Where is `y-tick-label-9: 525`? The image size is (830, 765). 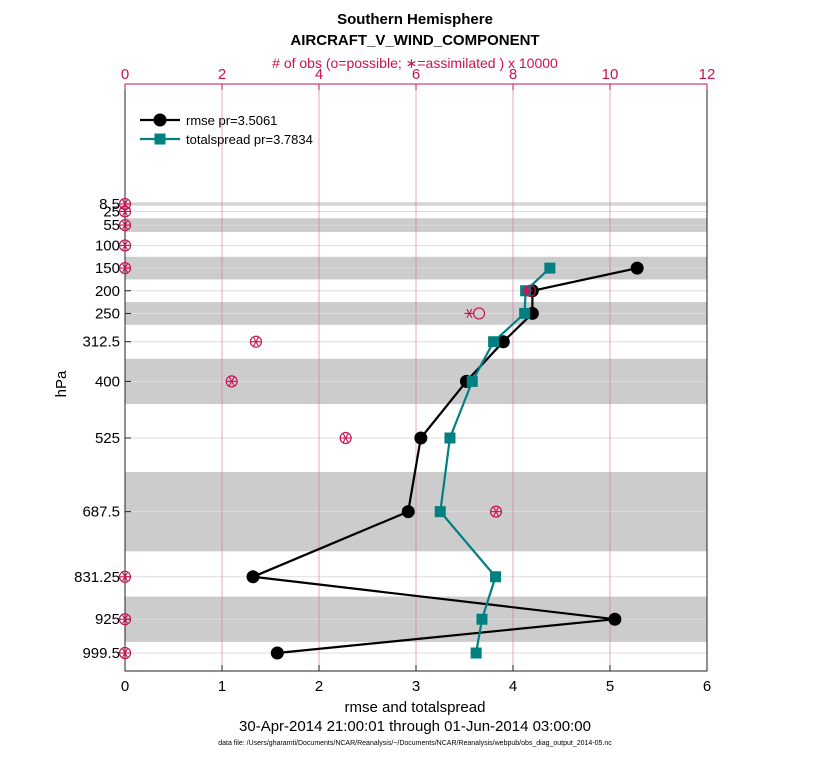
y-tick-label-9: 525 is located at coordinates (107, 438).